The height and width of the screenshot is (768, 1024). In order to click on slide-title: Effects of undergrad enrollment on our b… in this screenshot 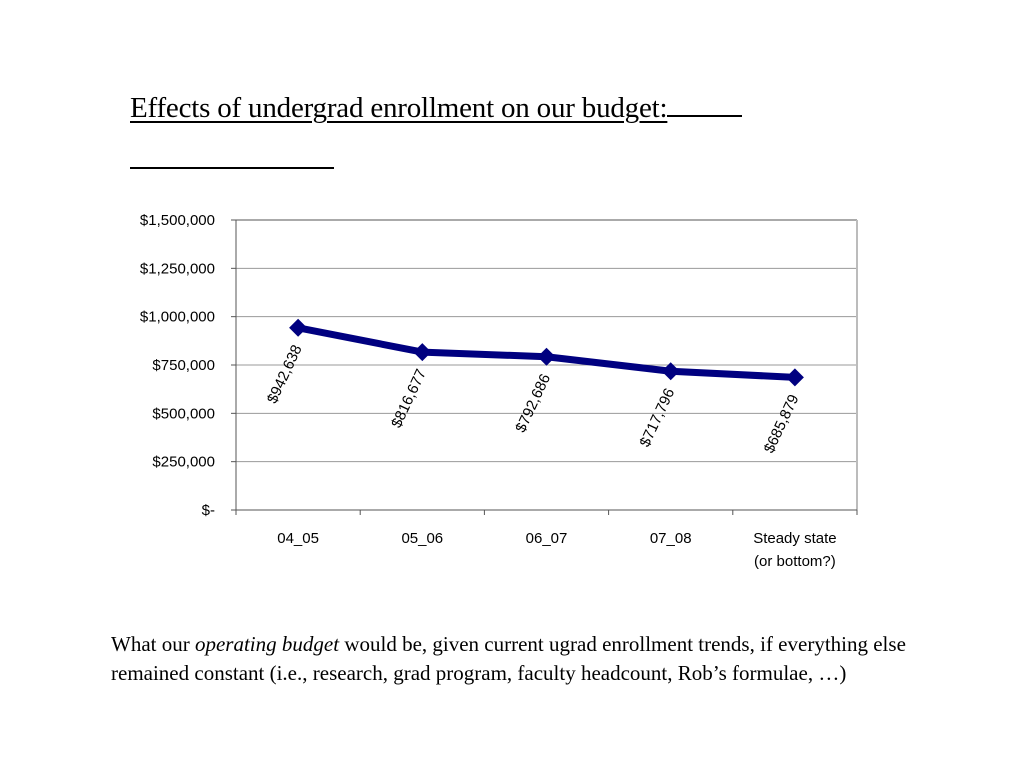, I will do `click(436, 108)`.